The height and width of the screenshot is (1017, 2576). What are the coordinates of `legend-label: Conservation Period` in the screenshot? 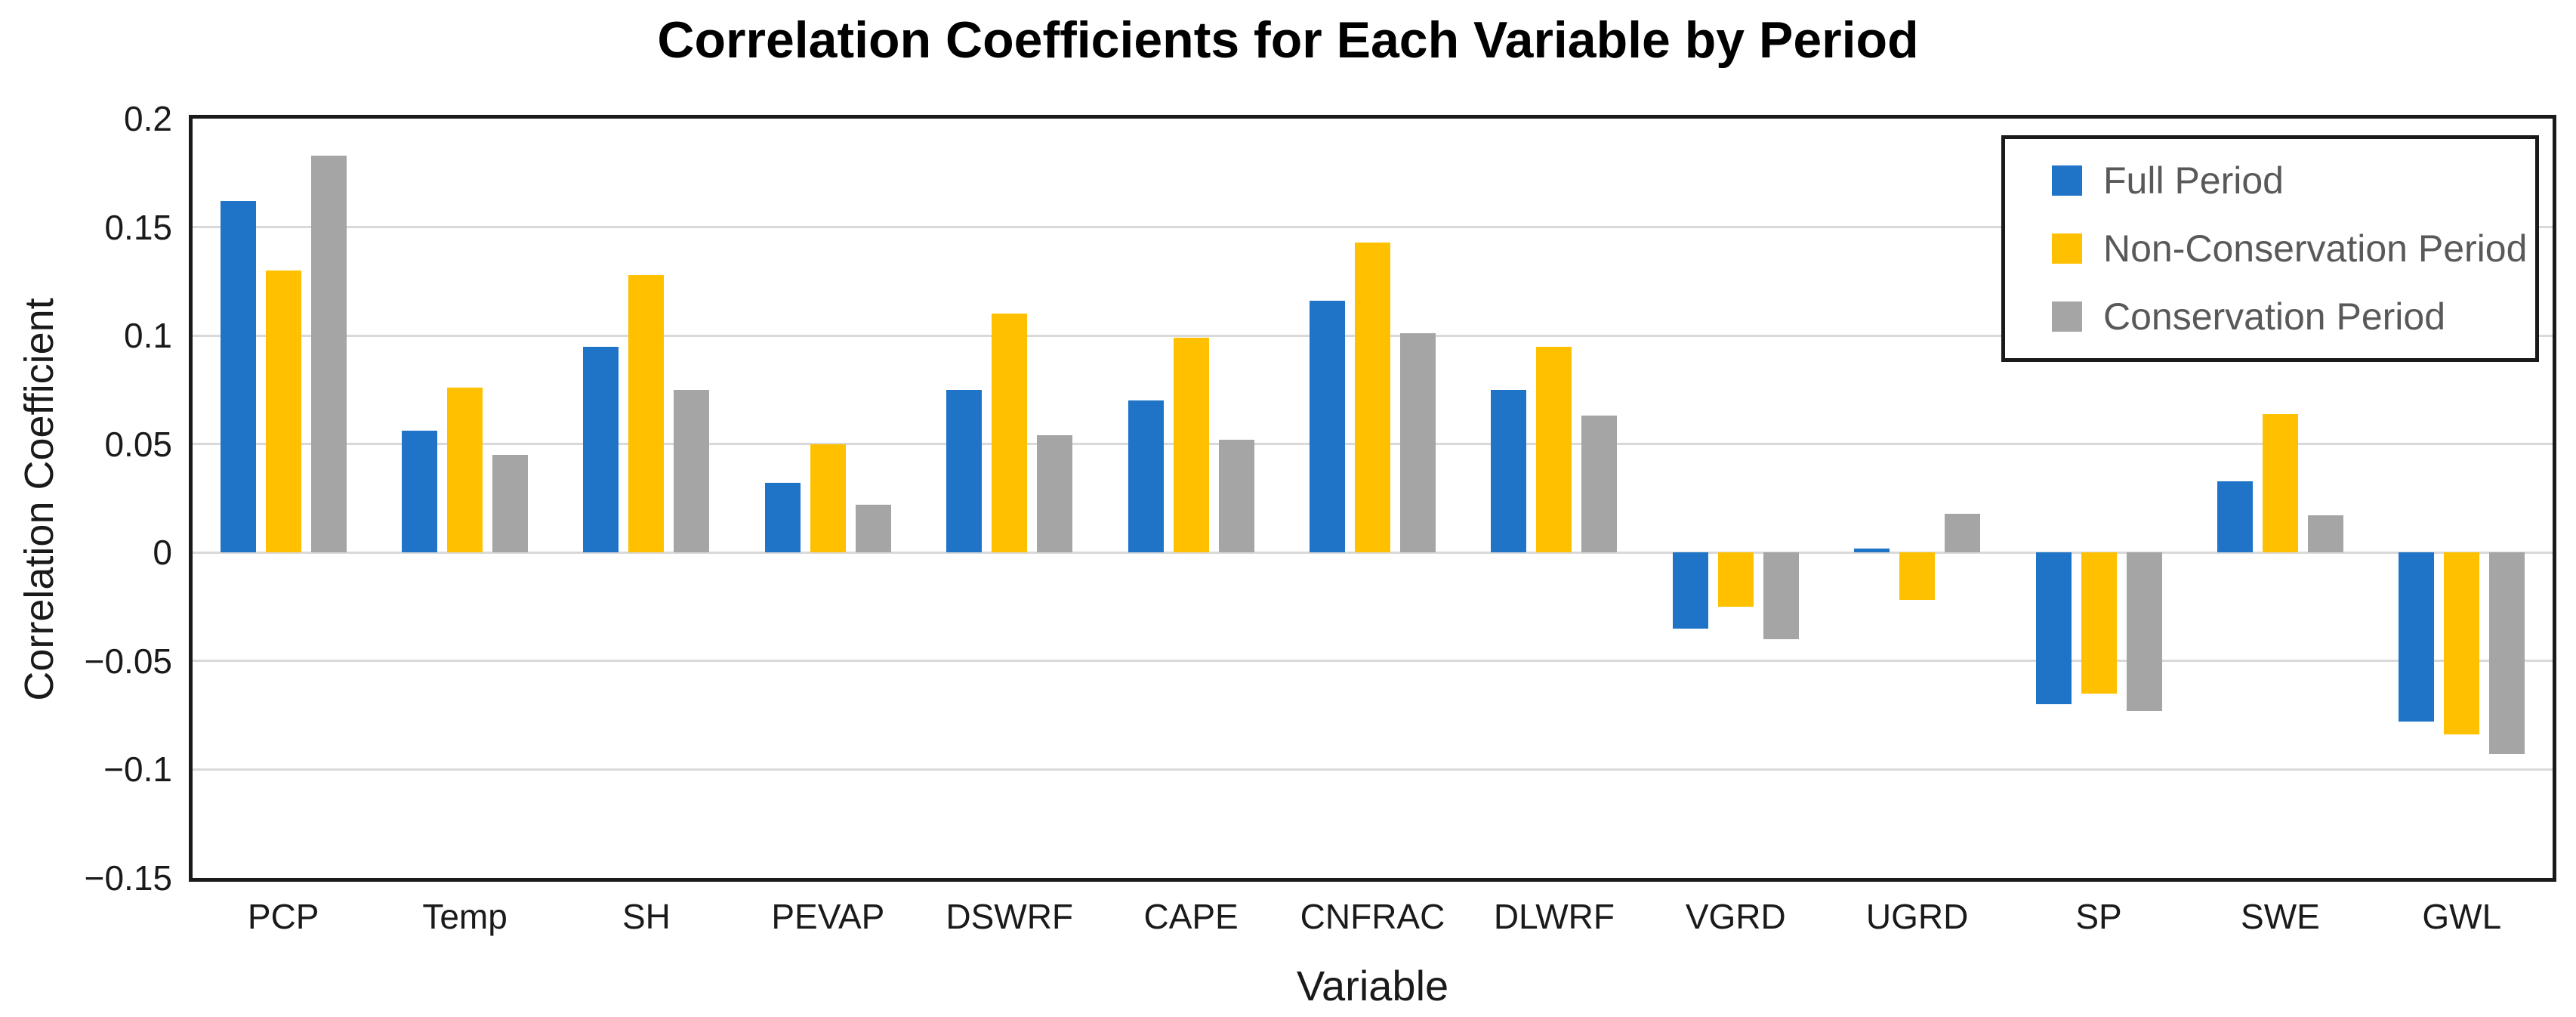 It's located at (2274, 316).